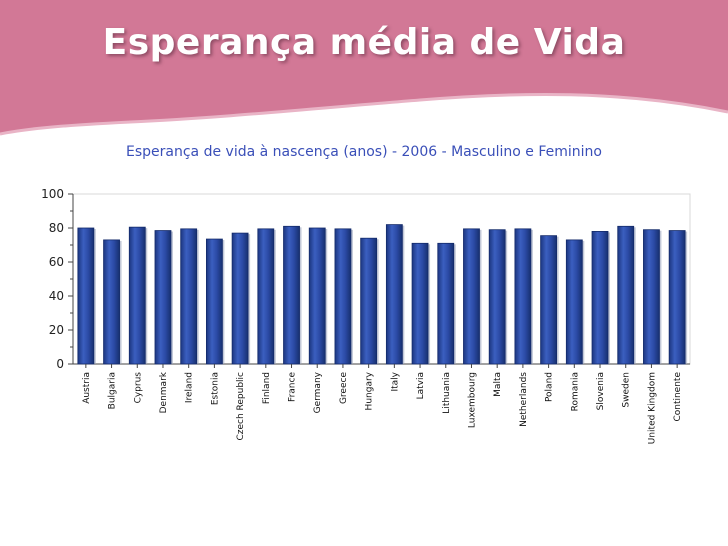  I want to click on x-tick-label-latvia: Latvia, so click(421, 385).